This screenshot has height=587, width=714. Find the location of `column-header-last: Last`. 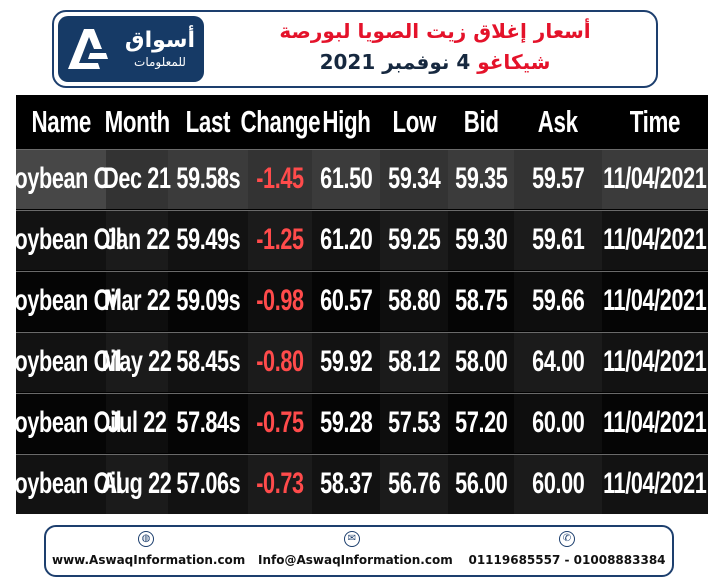

column-header-last: Last is located at coordinates (208, 121).